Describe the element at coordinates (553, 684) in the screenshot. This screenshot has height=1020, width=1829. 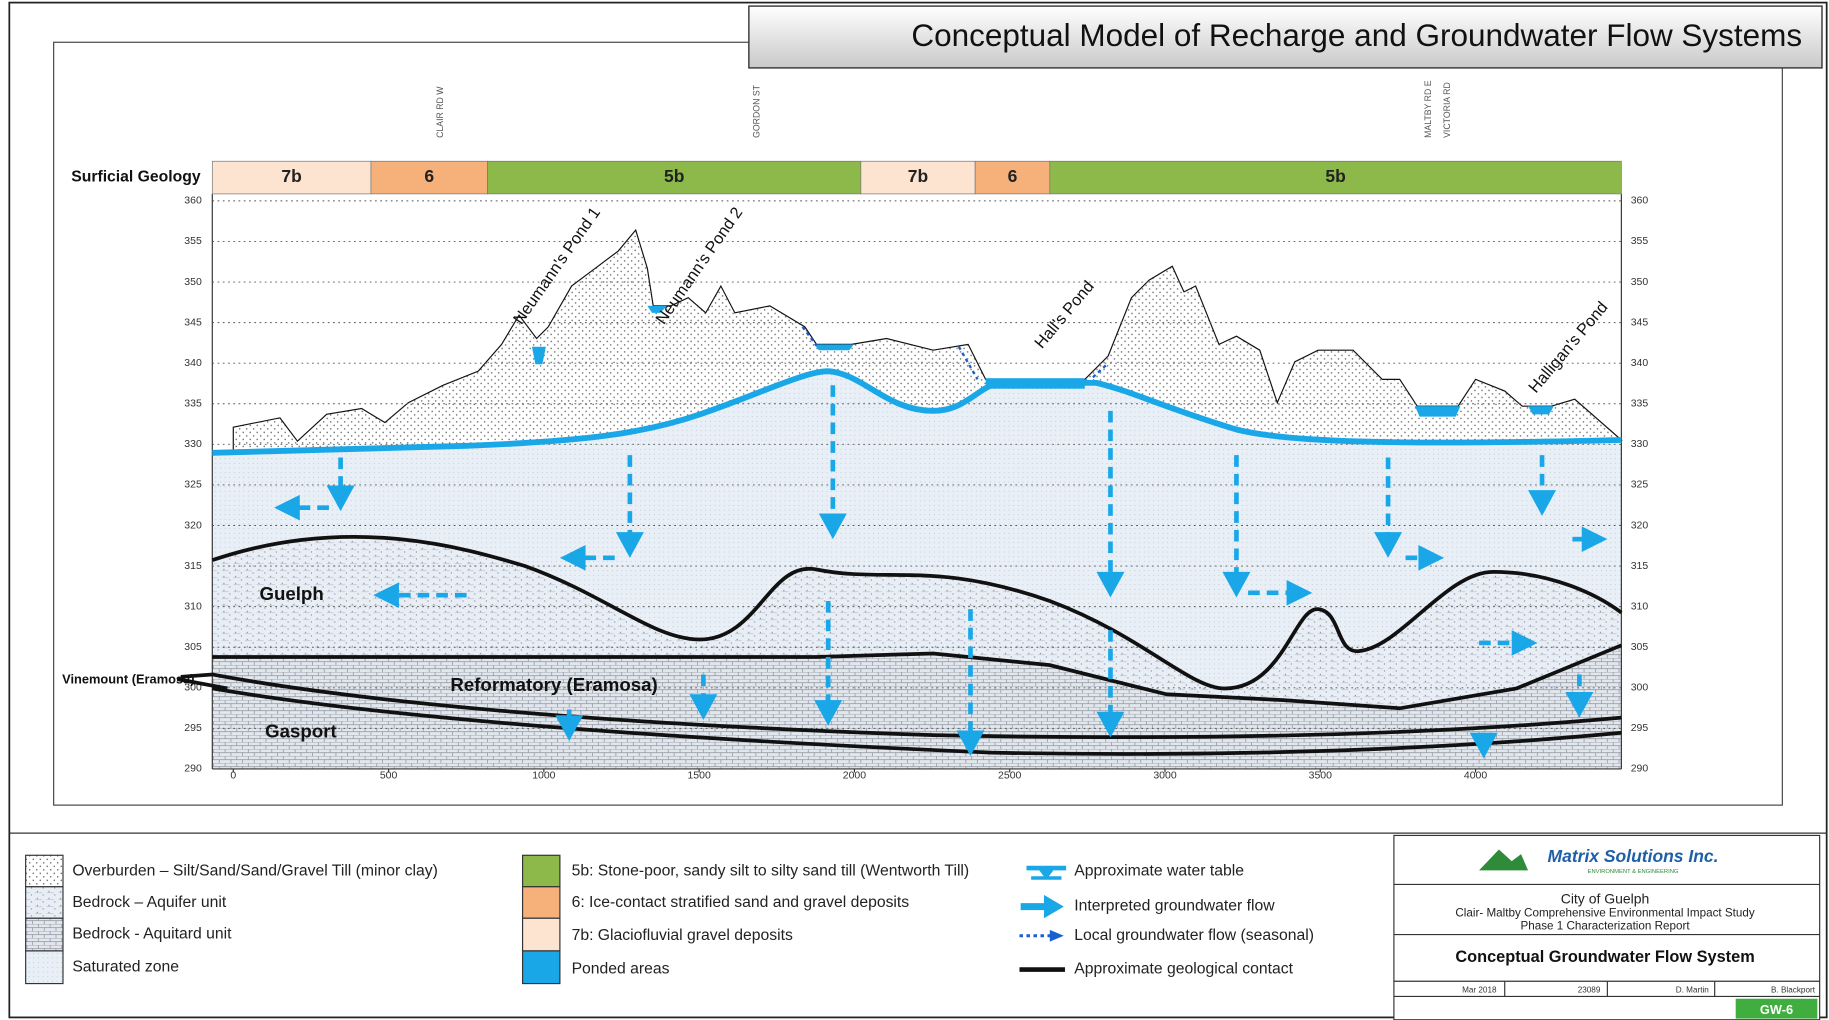
I see `unit-label: Reformatory (Eramosa)` at that location.